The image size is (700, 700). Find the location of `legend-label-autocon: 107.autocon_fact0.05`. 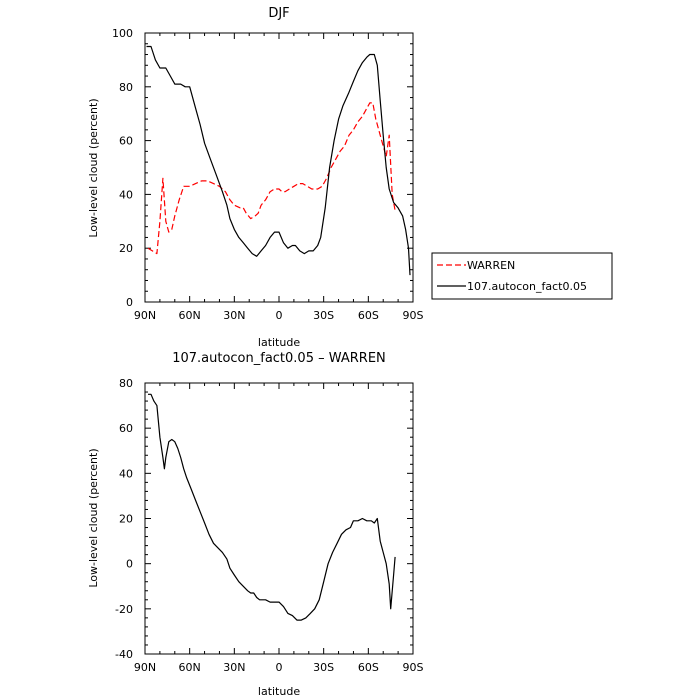

legend-label-autocon: 107.autocon_fact0.05 is located at coordinates (527, 286).